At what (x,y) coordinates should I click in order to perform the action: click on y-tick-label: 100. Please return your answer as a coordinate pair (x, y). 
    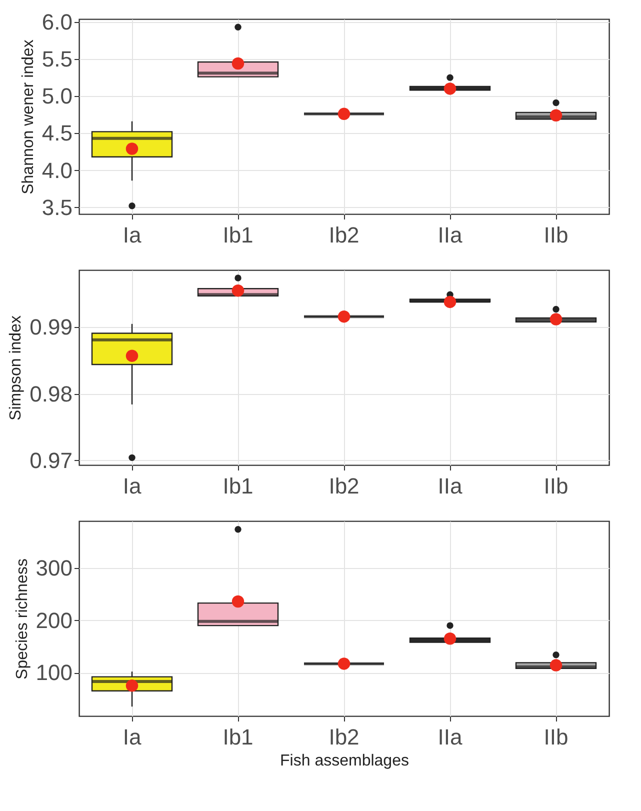
    Looking at the image, I should click on (54, 673).